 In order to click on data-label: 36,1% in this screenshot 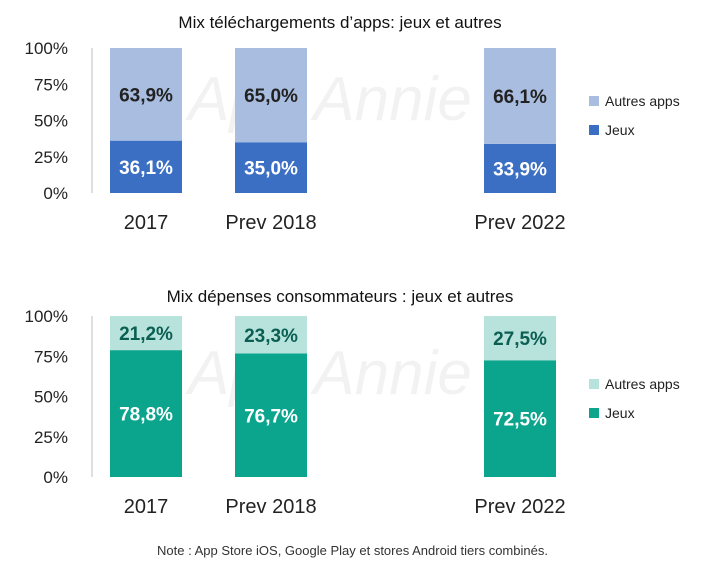, I will do `click(146, 168)`.